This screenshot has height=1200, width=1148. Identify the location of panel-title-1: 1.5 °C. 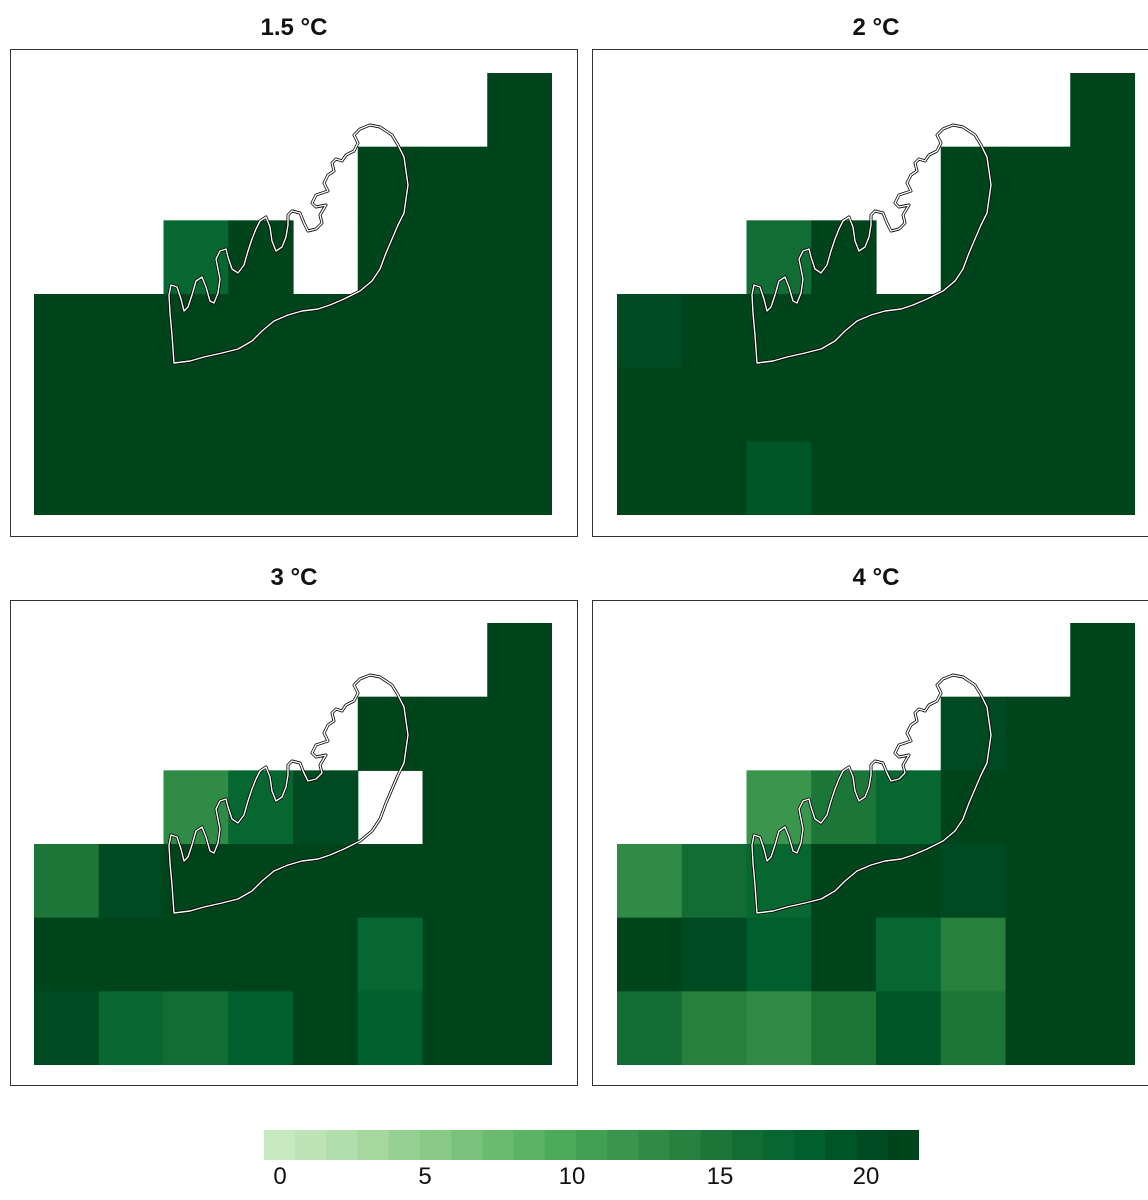
(294, 27).